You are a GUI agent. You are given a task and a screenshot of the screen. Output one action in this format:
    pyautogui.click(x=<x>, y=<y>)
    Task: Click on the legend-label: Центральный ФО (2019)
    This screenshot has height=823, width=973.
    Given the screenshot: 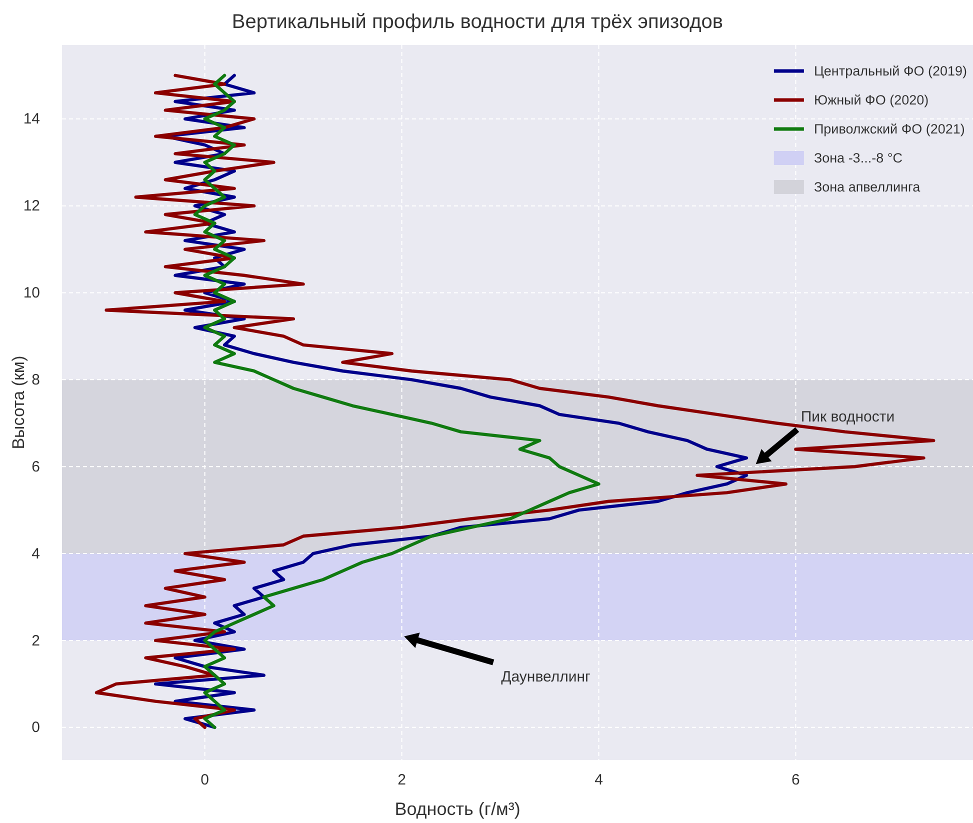 What is the action you would take?
    pyautogui.click(x=890, y=71)
    